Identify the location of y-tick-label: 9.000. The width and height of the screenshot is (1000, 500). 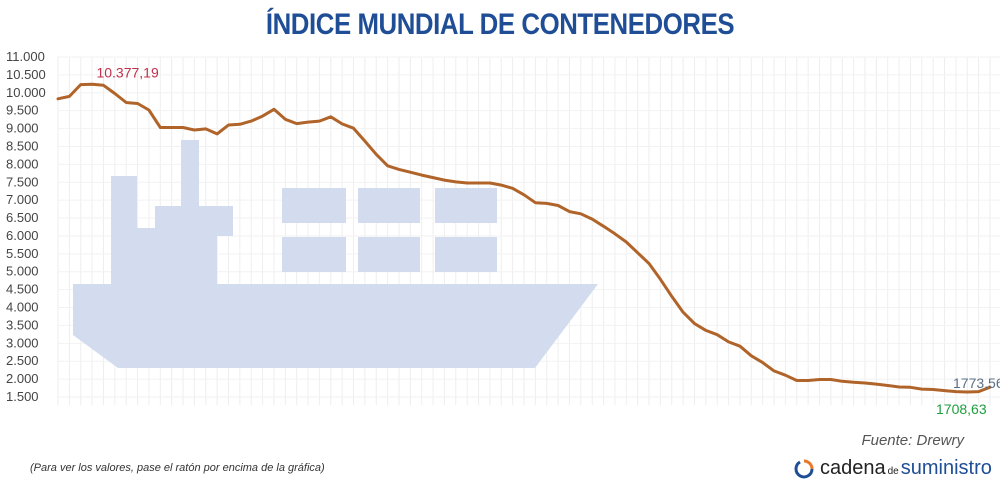
(22, 128).